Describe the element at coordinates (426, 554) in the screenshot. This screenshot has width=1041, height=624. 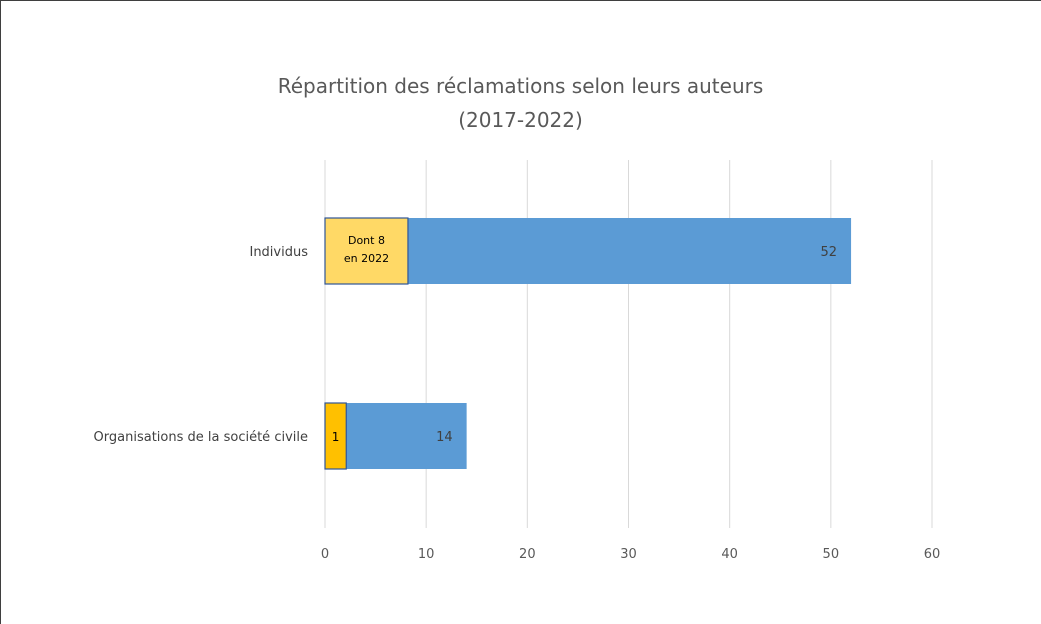
I see `x-tick-label: 10` at that location.